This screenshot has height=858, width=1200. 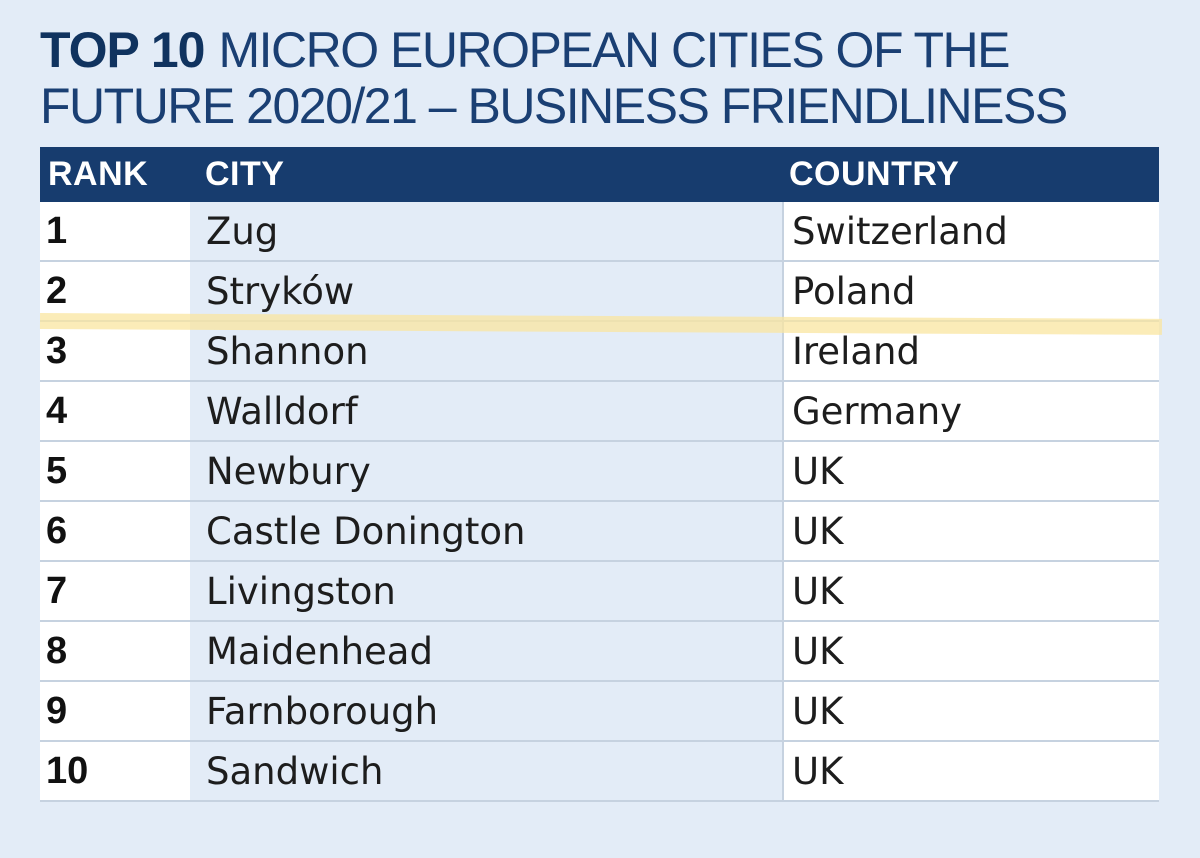 What do you see at coordinates (486, 411) in the screenshot?
I see `city-cell: Walldorf` at bounding box center [486, 411].